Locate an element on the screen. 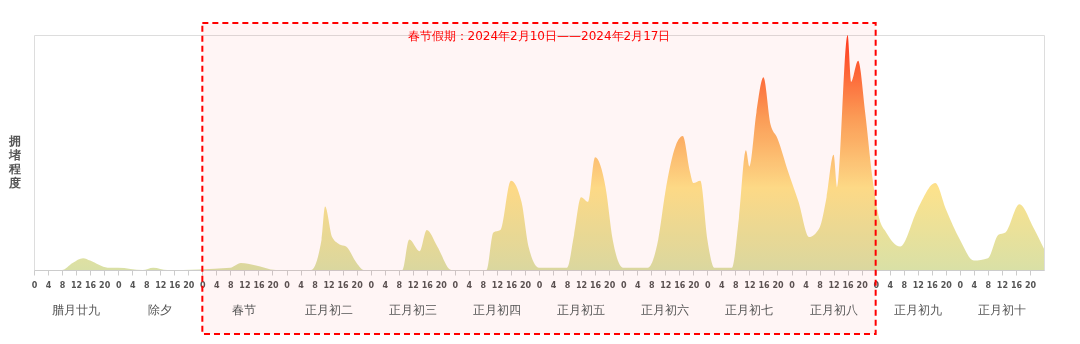 The height and width of the screenshot is (344, 1080). text: 正月初四 is located at coordinates (496, 310).